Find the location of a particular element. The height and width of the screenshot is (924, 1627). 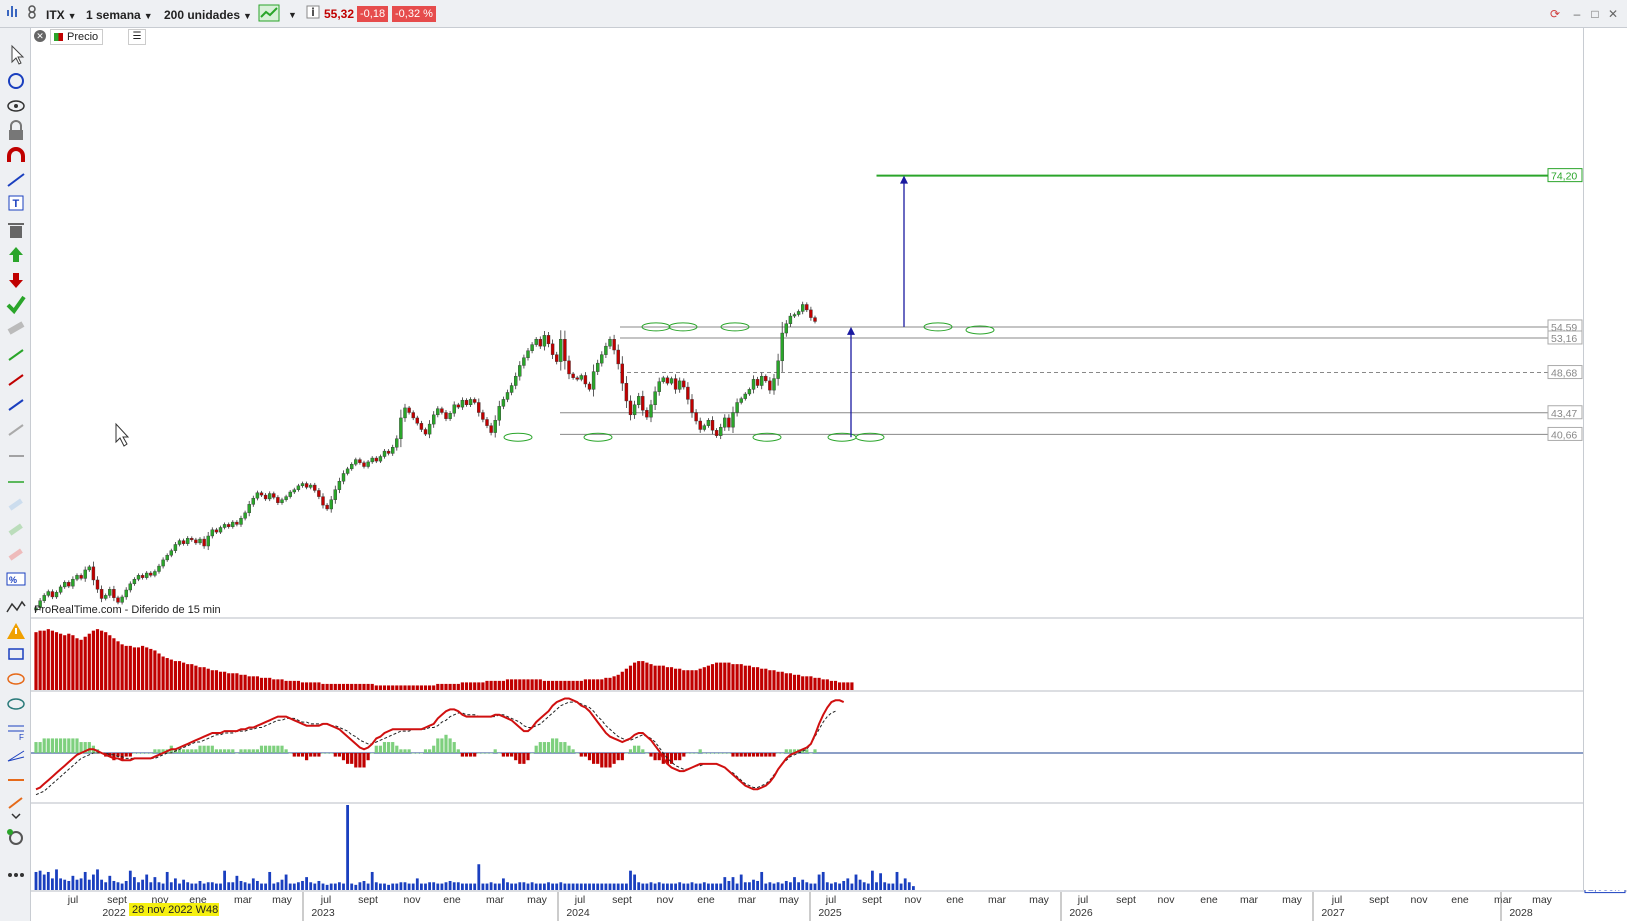

period-dropdown: 1 semana ▼ is located at coordinates (119, 15).